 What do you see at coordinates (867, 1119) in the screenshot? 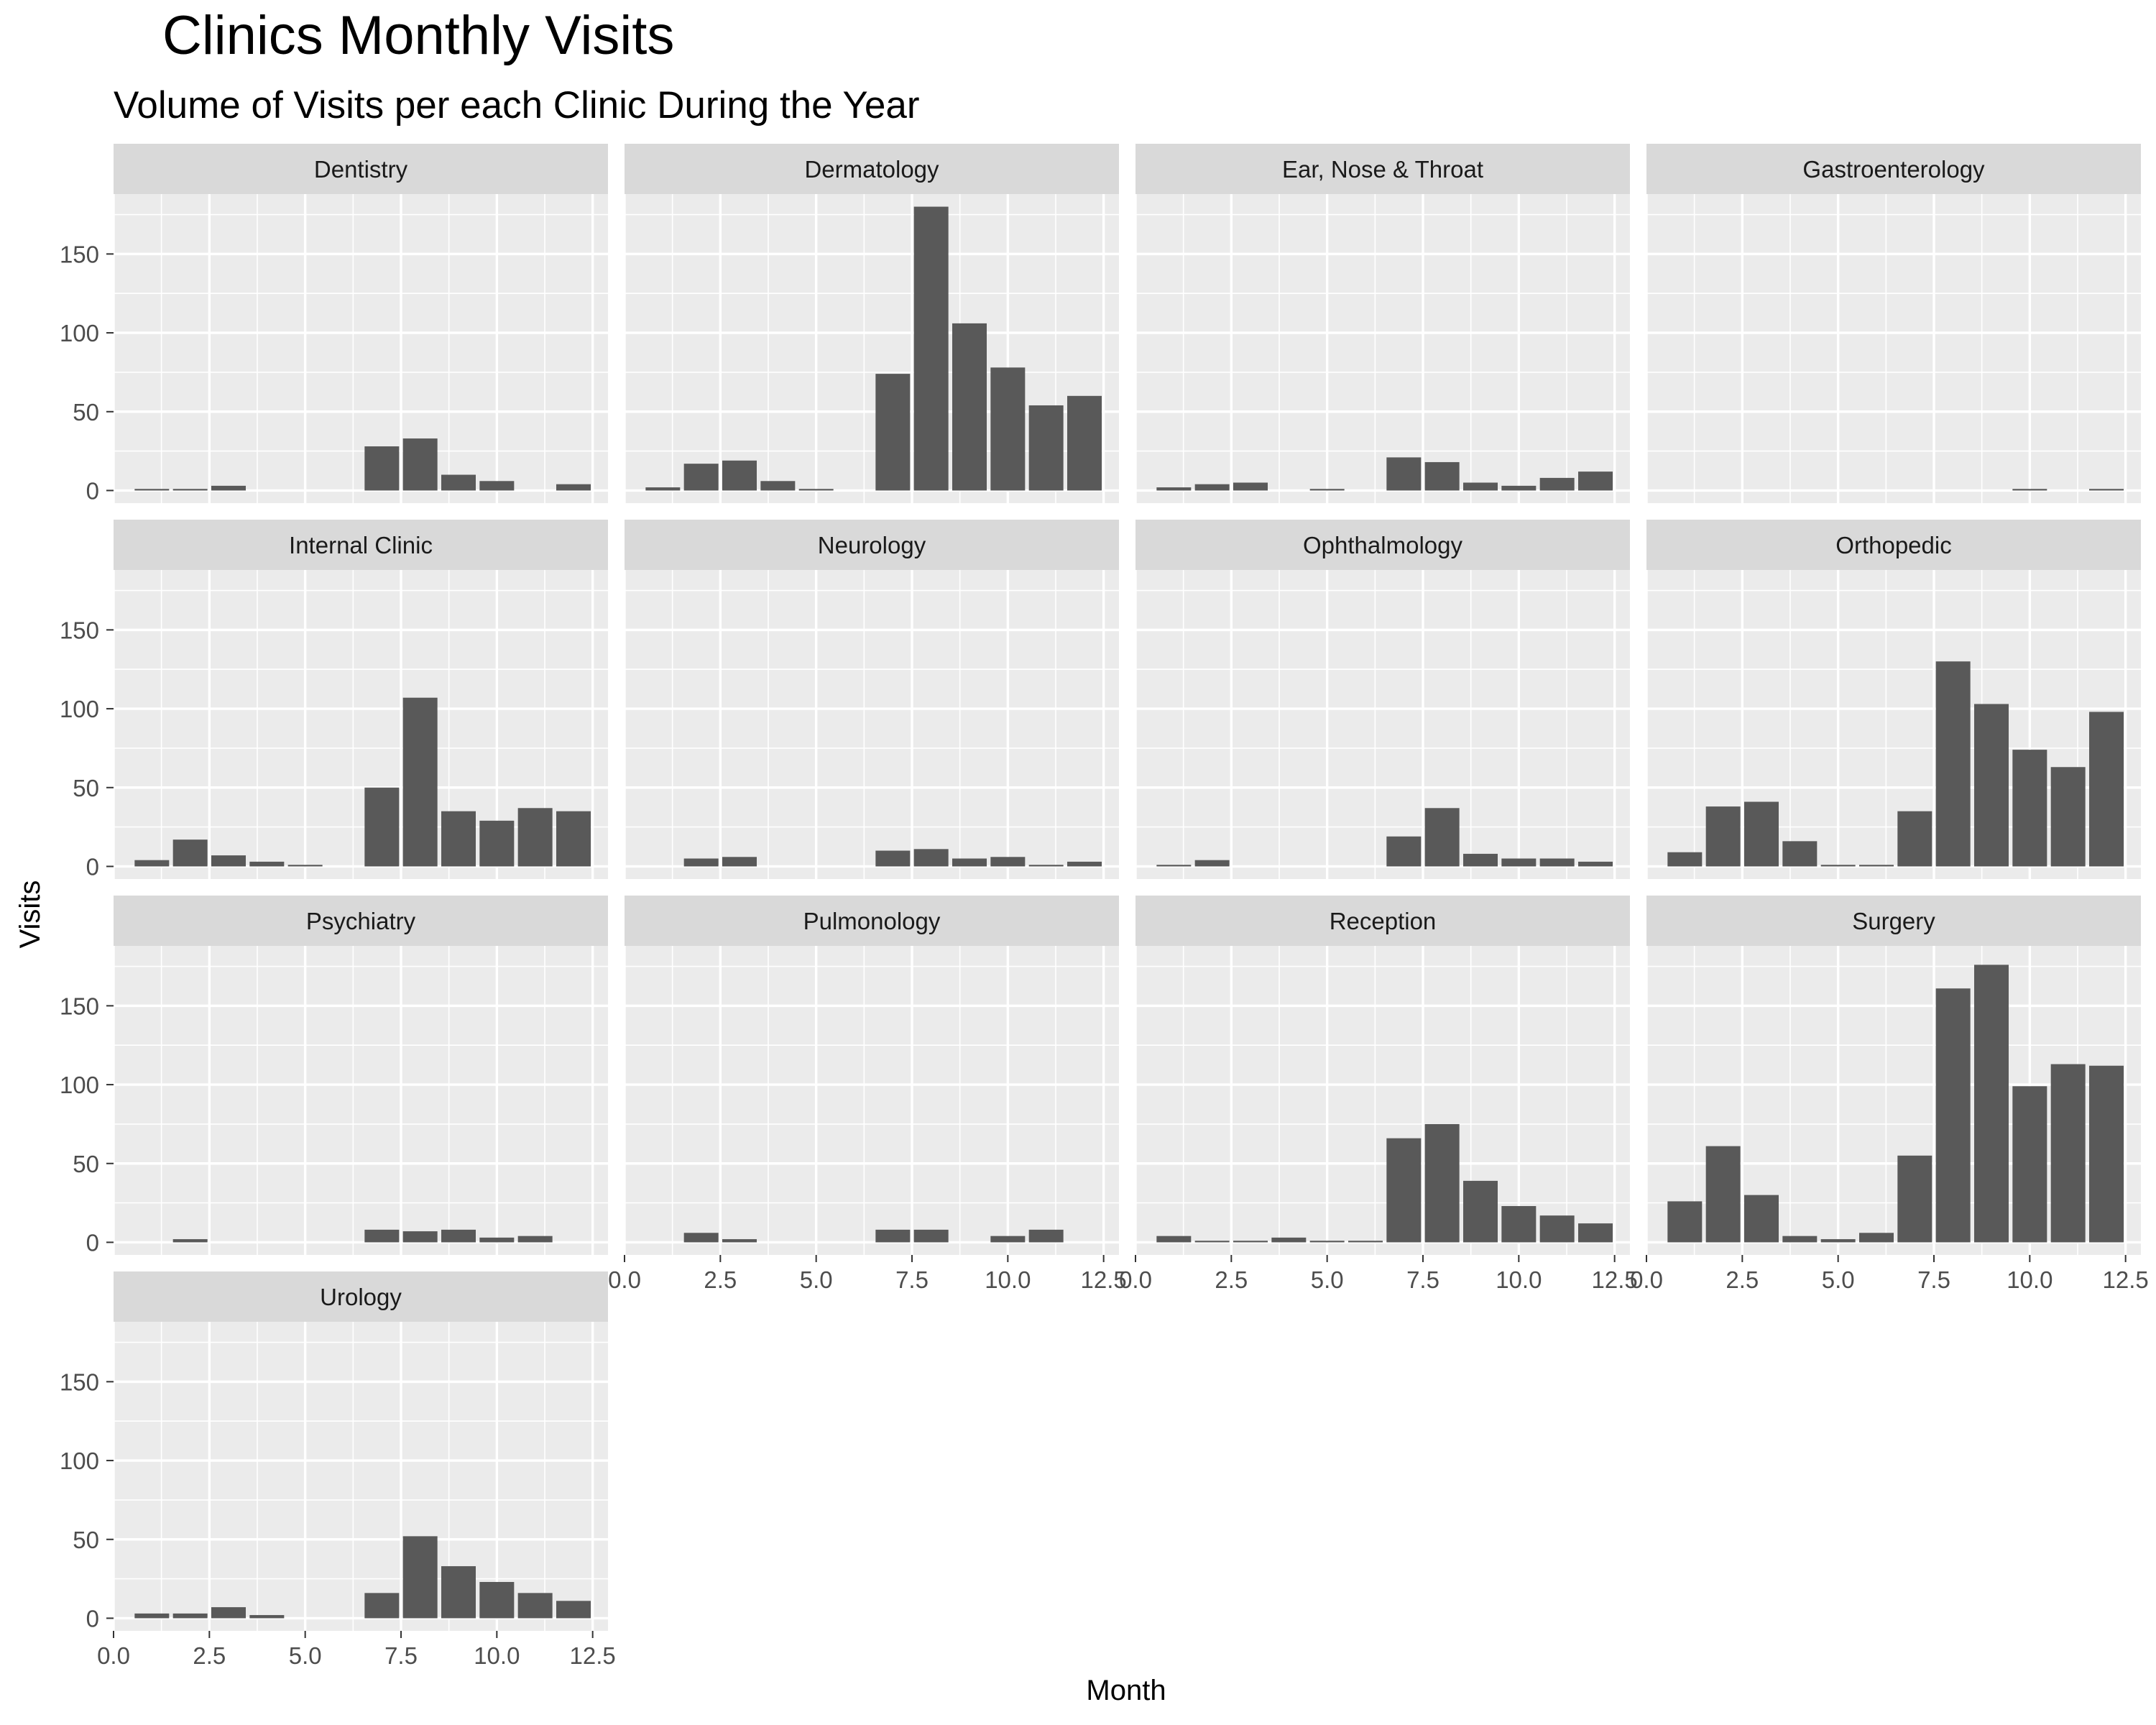
I see `plot-area: 0.0 2.5 5.0 7.5 10.0 12.5` at bounding box center [867, 1119].